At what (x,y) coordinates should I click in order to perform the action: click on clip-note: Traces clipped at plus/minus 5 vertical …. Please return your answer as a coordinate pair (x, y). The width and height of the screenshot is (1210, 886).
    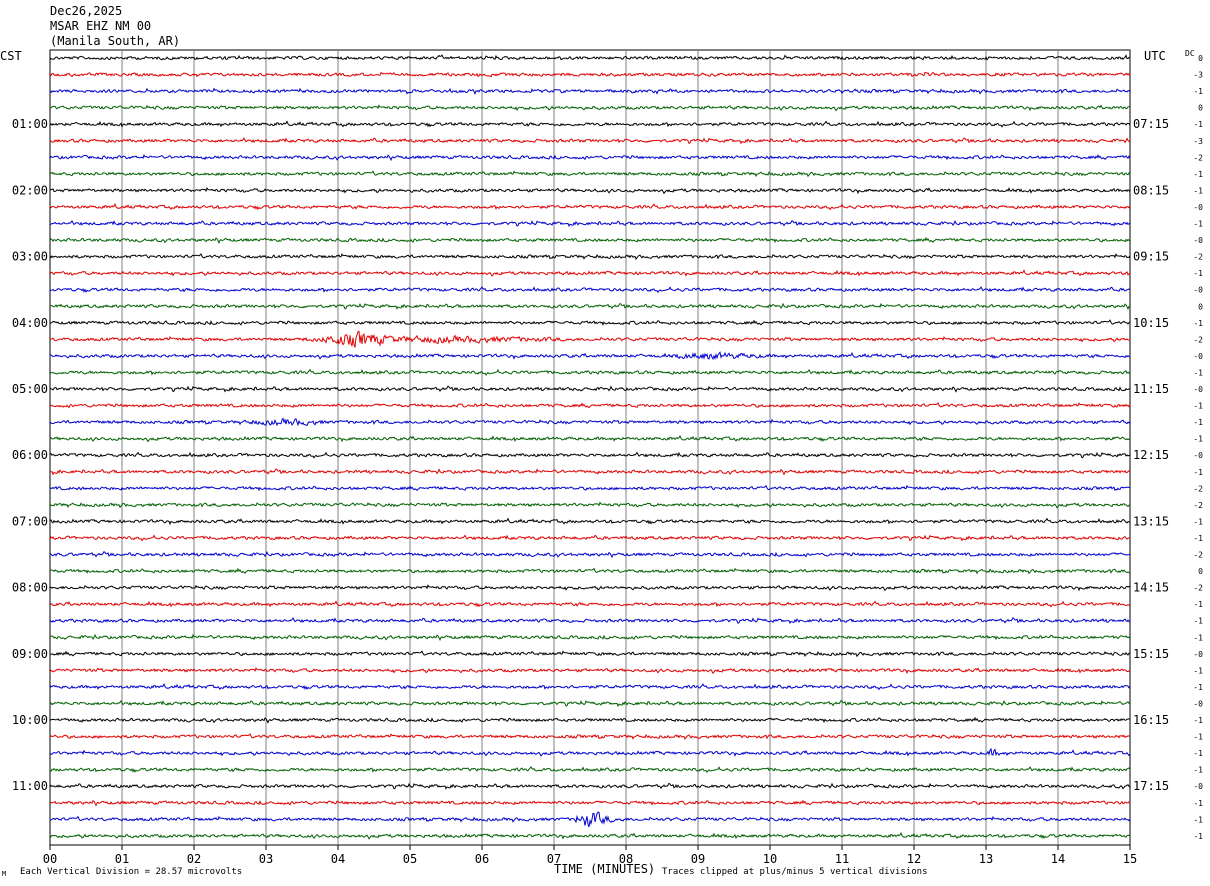
    Looking at the image, I should click on (795, 872).